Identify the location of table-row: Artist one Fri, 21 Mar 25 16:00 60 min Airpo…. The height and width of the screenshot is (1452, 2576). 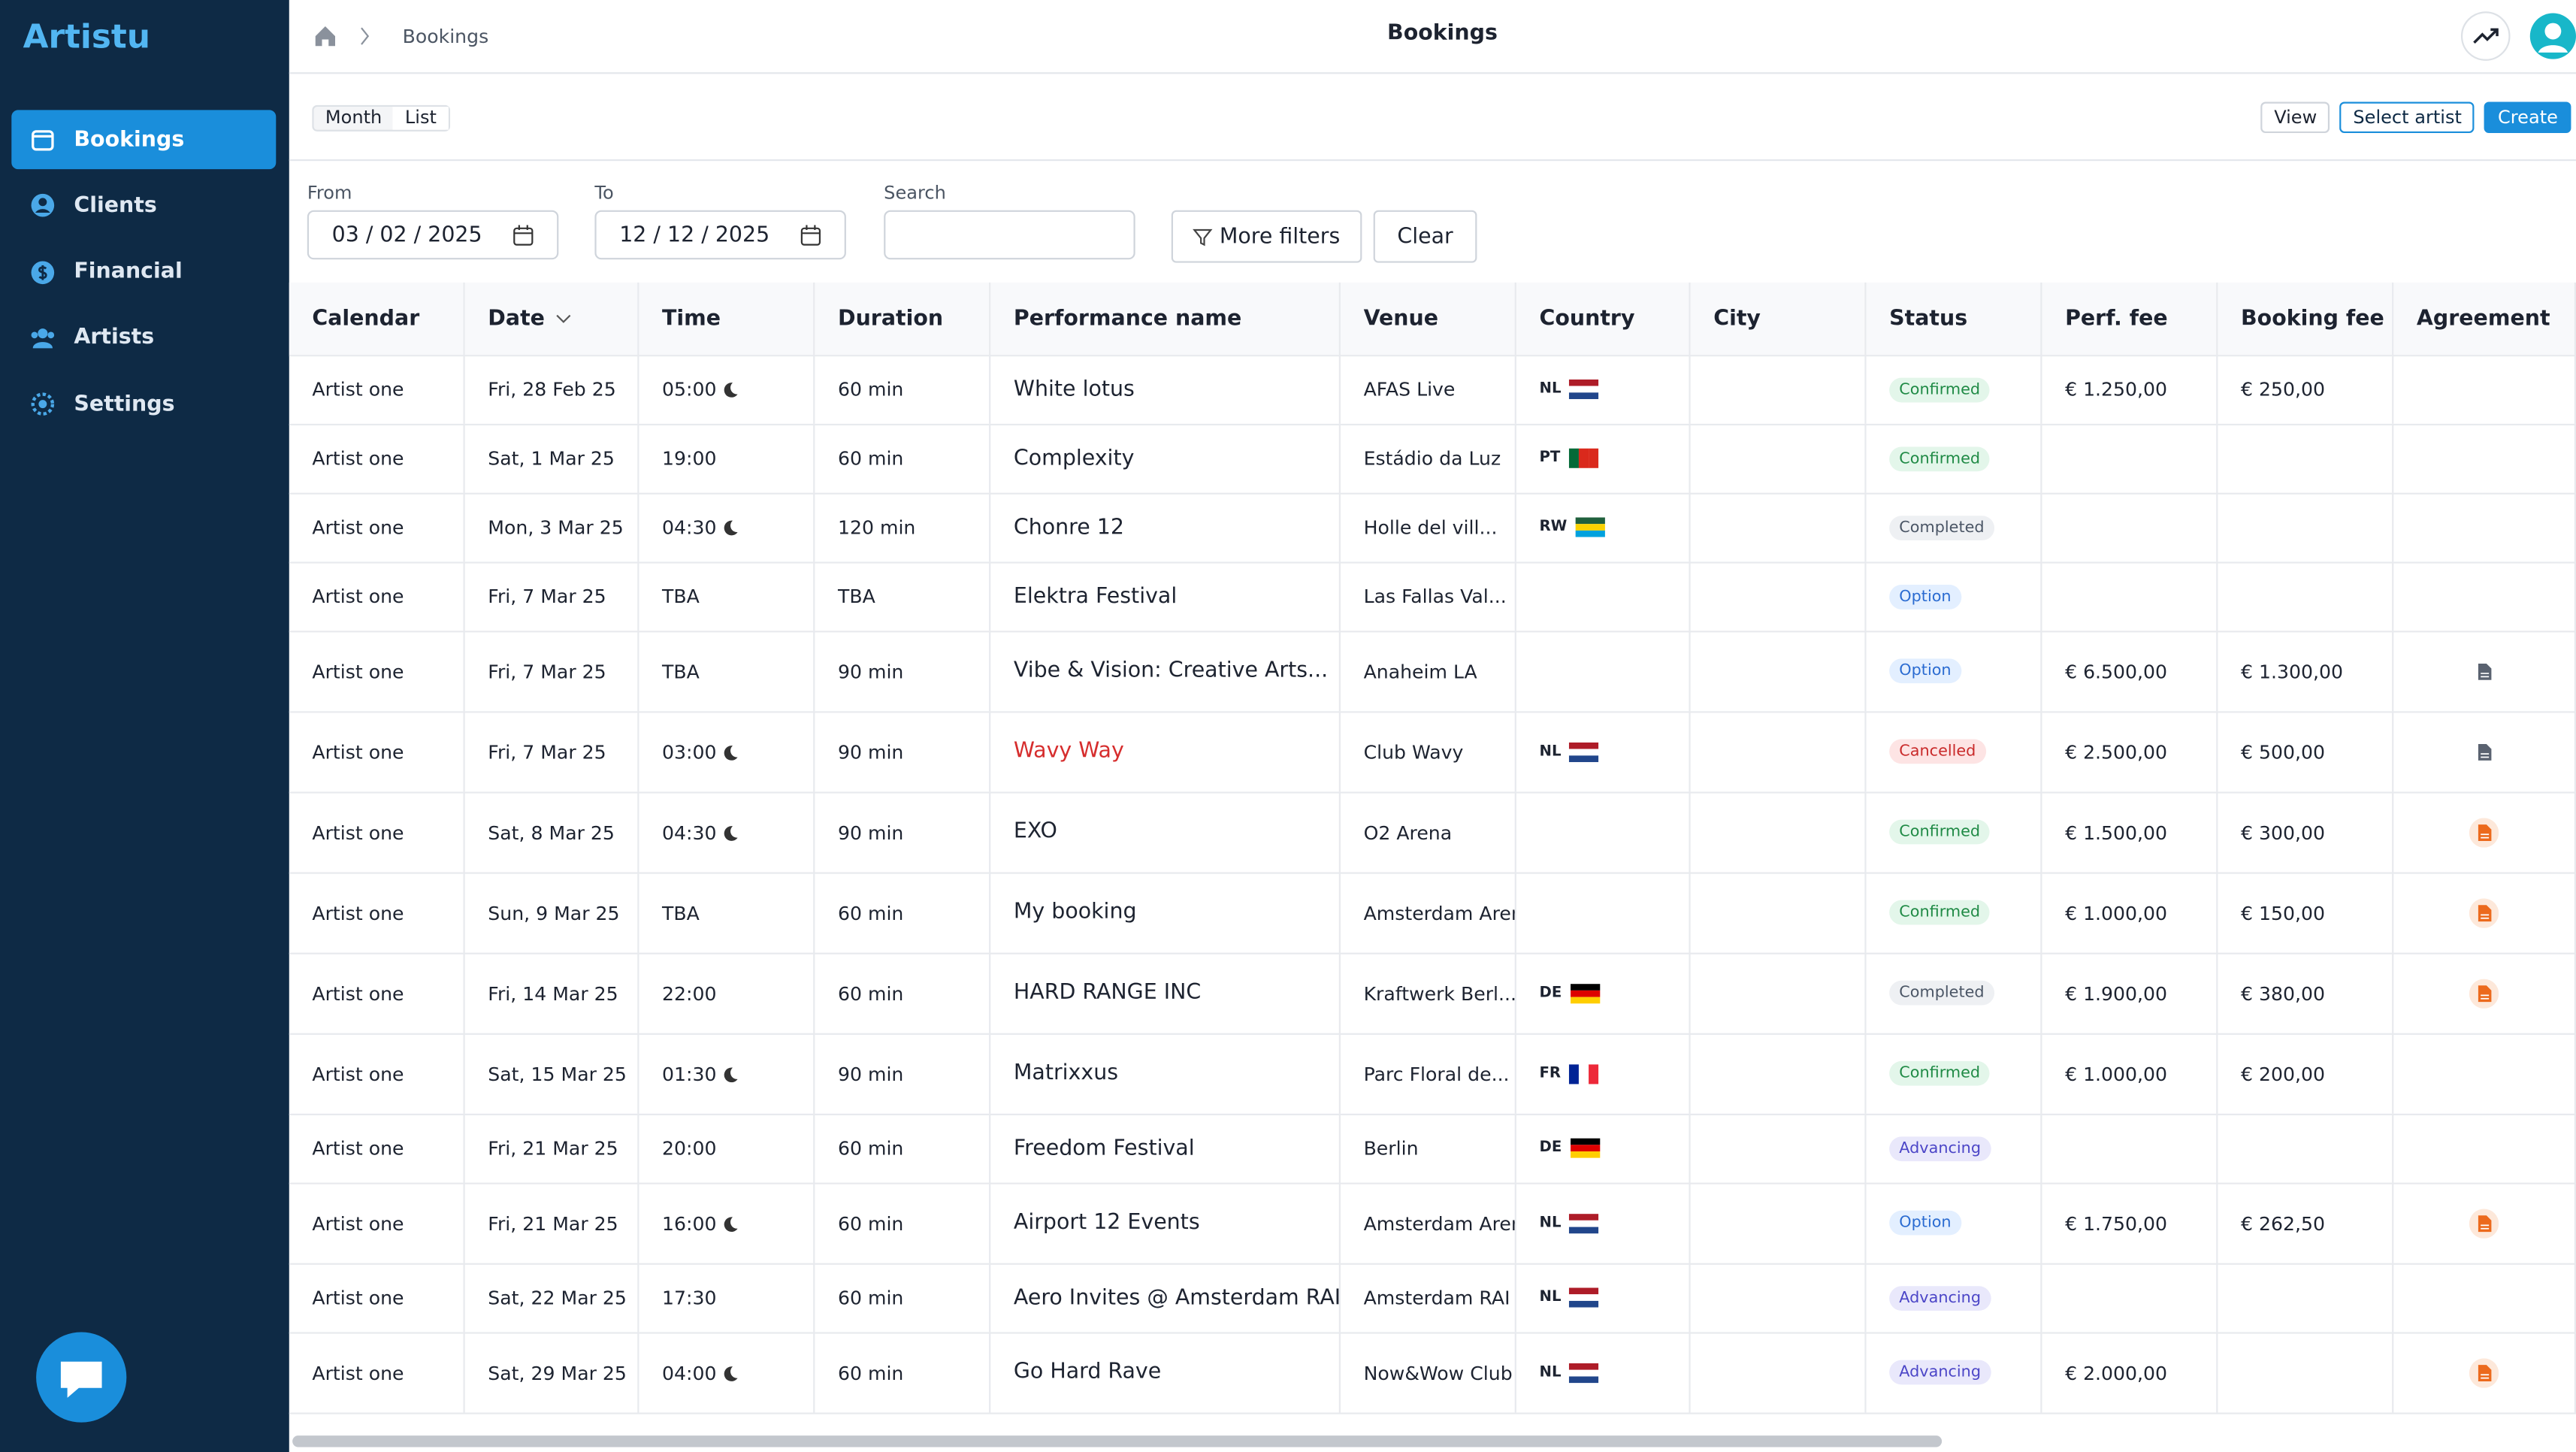
(1432, 1223).